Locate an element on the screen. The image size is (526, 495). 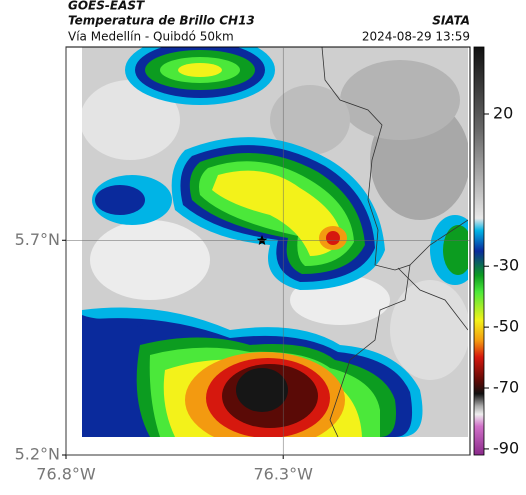
source: SIATA is located at coordinates (451, 21).